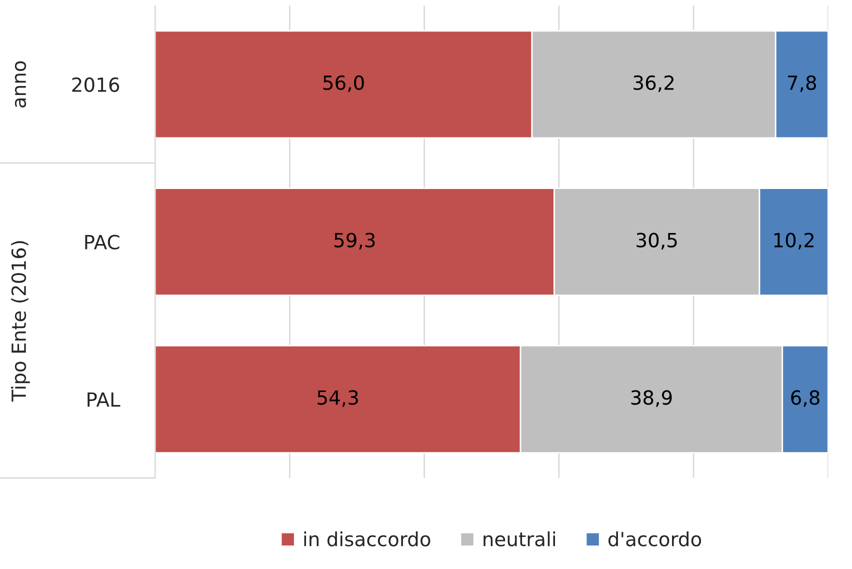  What do you see at coordinates (343, 83) in the screenshot?
I see `data-label: 56,0` at bounding box center [343, 83].